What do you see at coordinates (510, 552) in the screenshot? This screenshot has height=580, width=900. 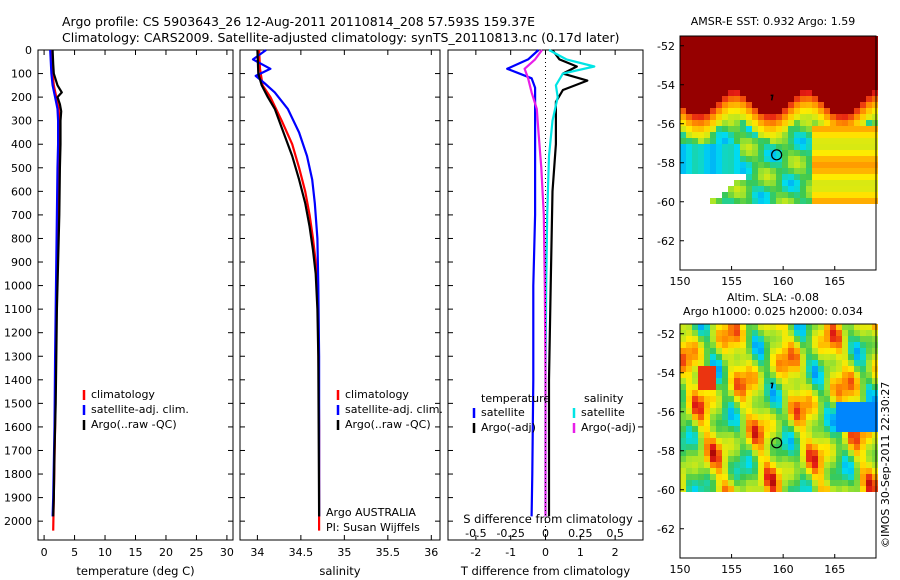 I see `x-tick-label: -1` at bounding box center [510, 552].